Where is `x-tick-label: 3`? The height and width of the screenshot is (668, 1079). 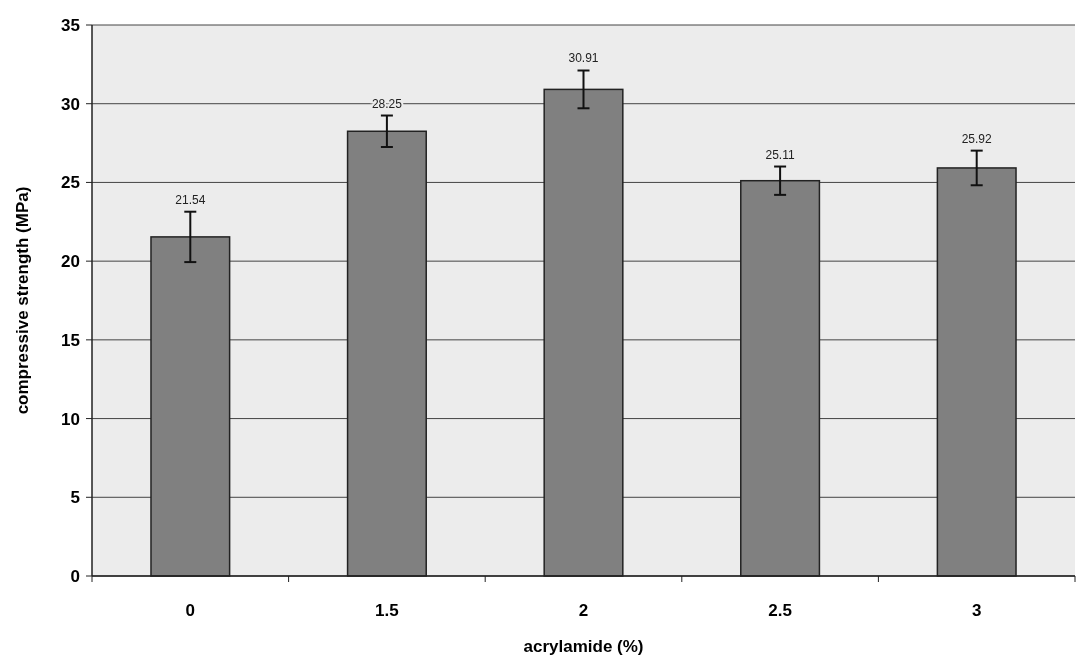
x-tick-label: 3 is located at coordinates (976, 610).